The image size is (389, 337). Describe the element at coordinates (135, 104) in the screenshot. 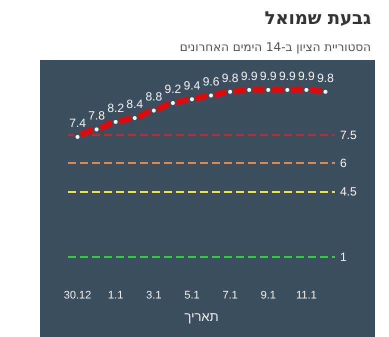

I see `data-label: 8.4` at that location.